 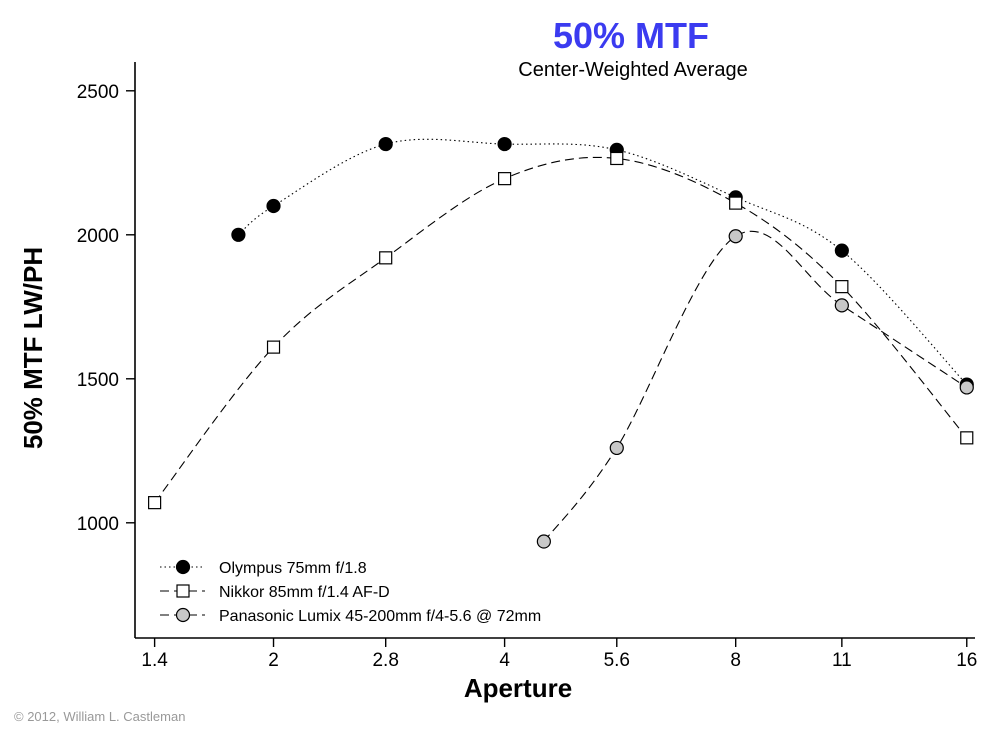 What do you see at coordinates (631, 35) in the screenshot?
I see `chart-title: 50% MTF` at bounding box center [631, 35].